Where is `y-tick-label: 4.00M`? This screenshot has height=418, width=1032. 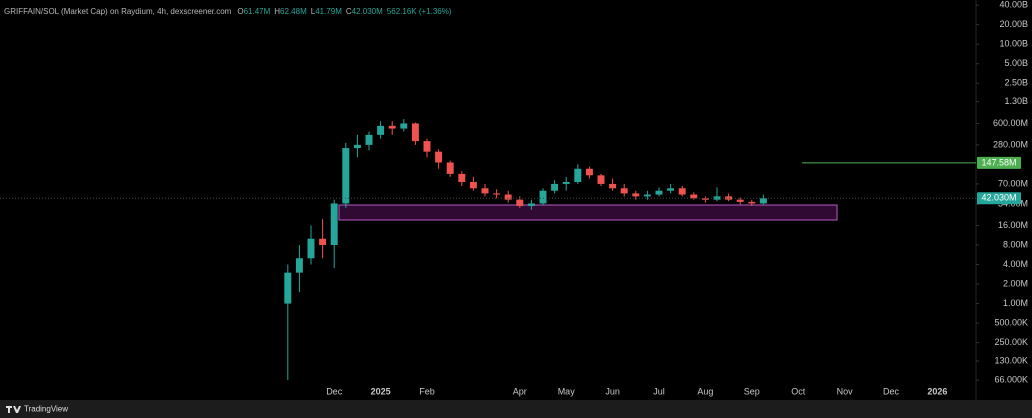 y-tick-label: 4.00M is located at coordinates (1015, 264).